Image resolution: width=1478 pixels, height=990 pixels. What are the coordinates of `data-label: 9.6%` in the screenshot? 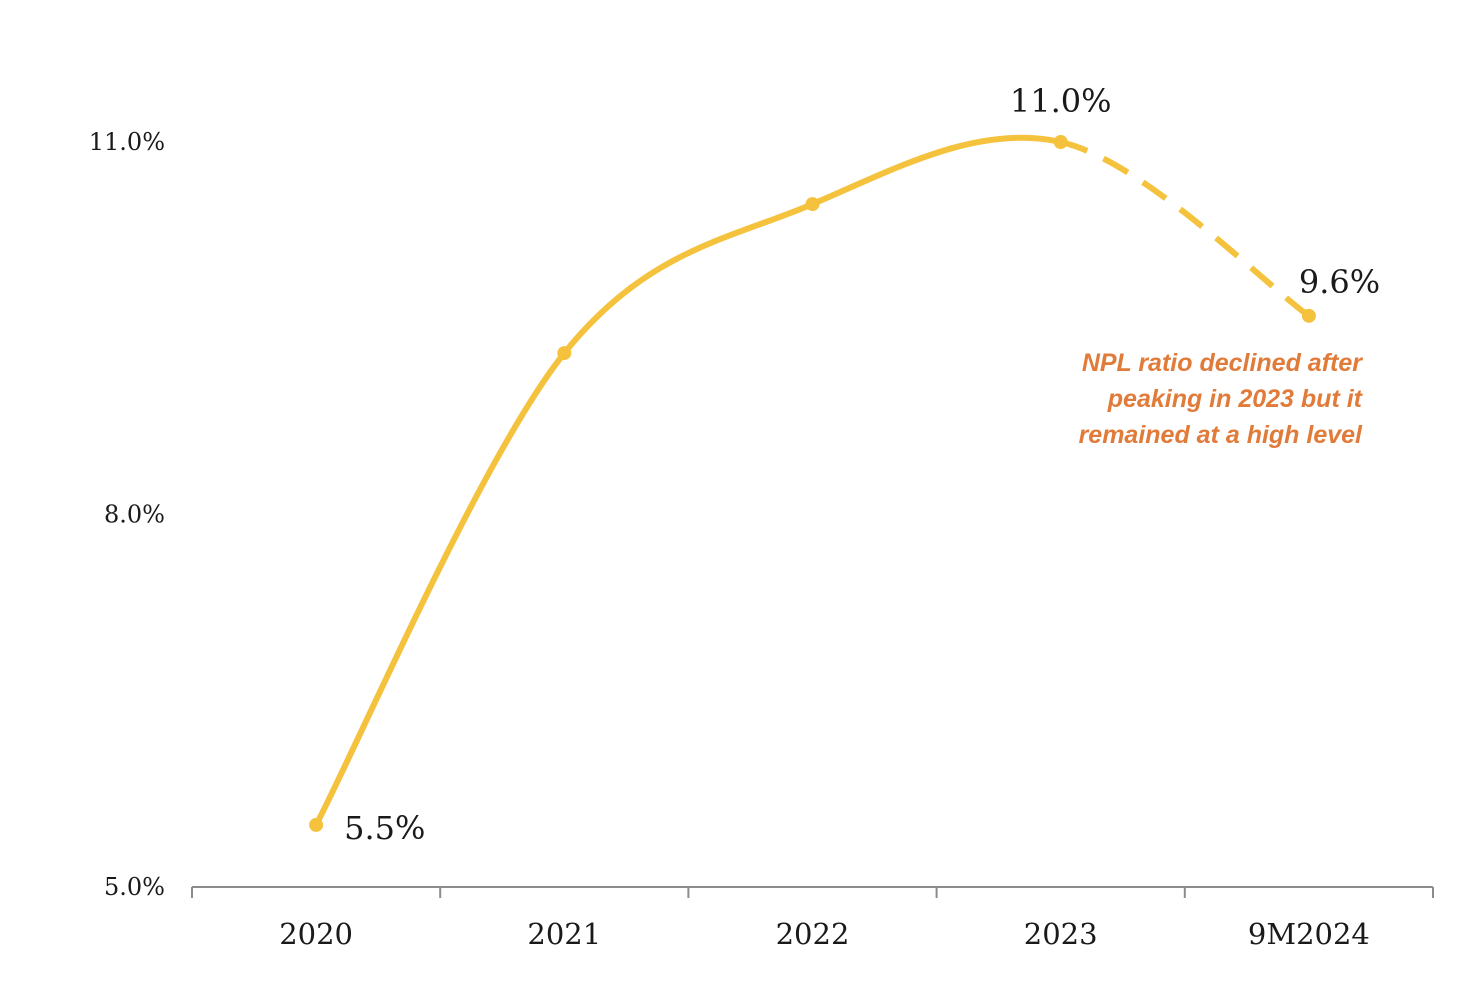 It's located at (1339, 282).